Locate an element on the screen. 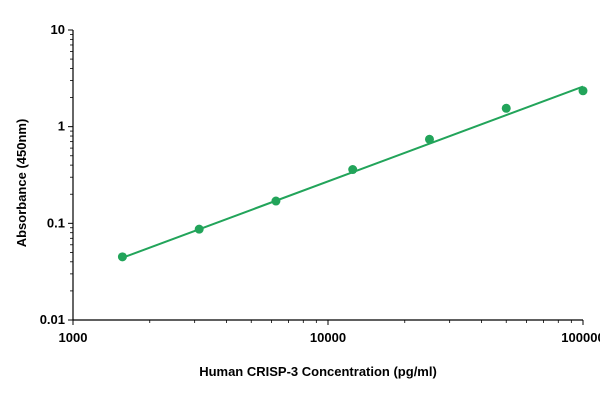 The image size is (600, 400). x-axis-title: Human CRISP-3 Concentration (pg/ml) is located at coordinates (318, 371).